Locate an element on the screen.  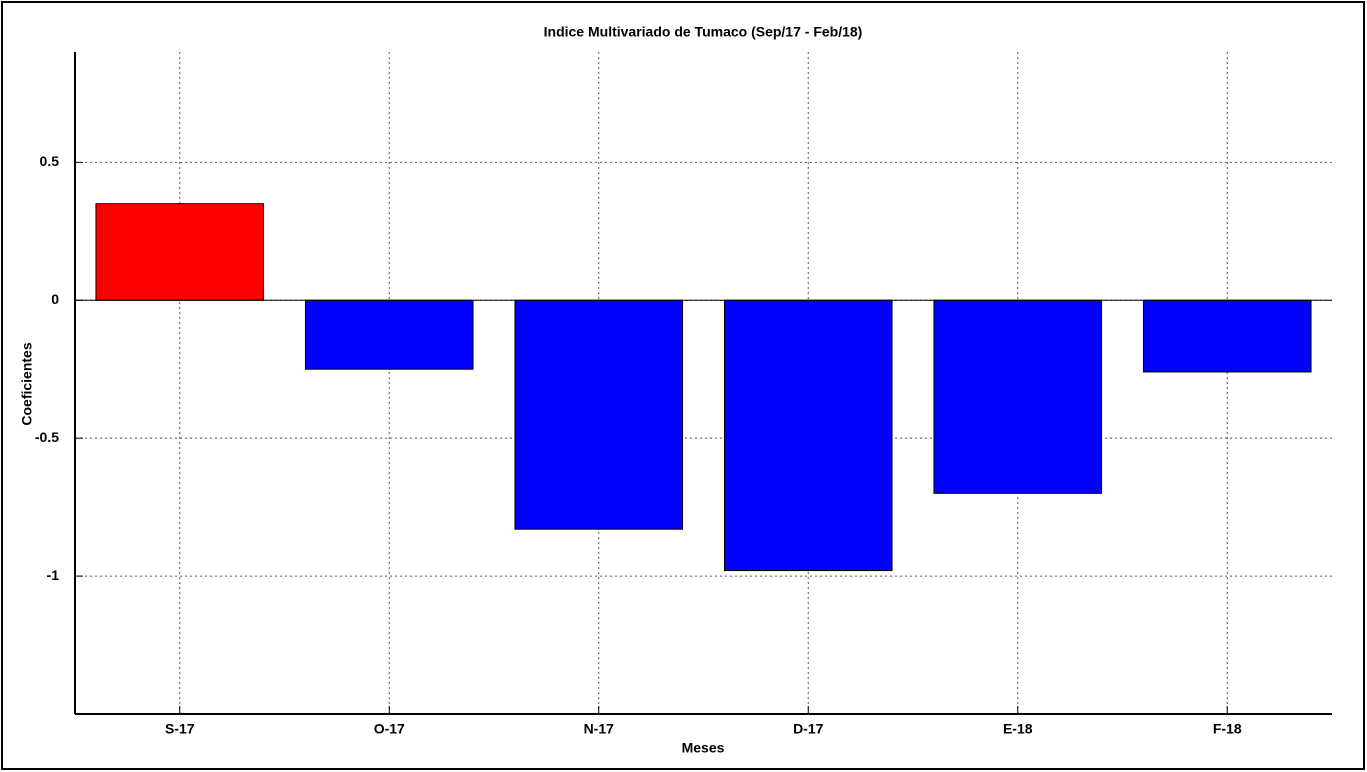
x-axis-label: Meses is located at coordinates (703, 748).